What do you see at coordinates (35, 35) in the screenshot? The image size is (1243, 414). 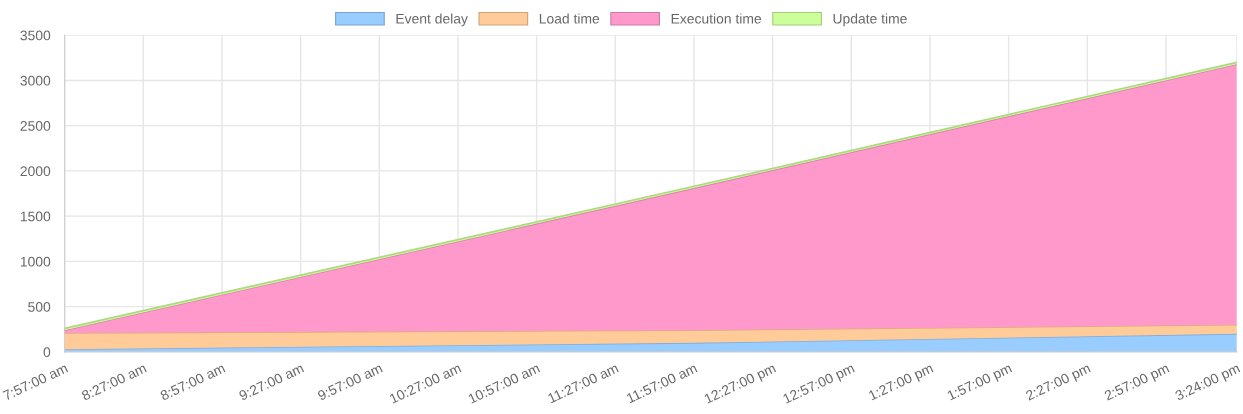 I see `y-tick-label: 3500` at bounding box center [35, 35].